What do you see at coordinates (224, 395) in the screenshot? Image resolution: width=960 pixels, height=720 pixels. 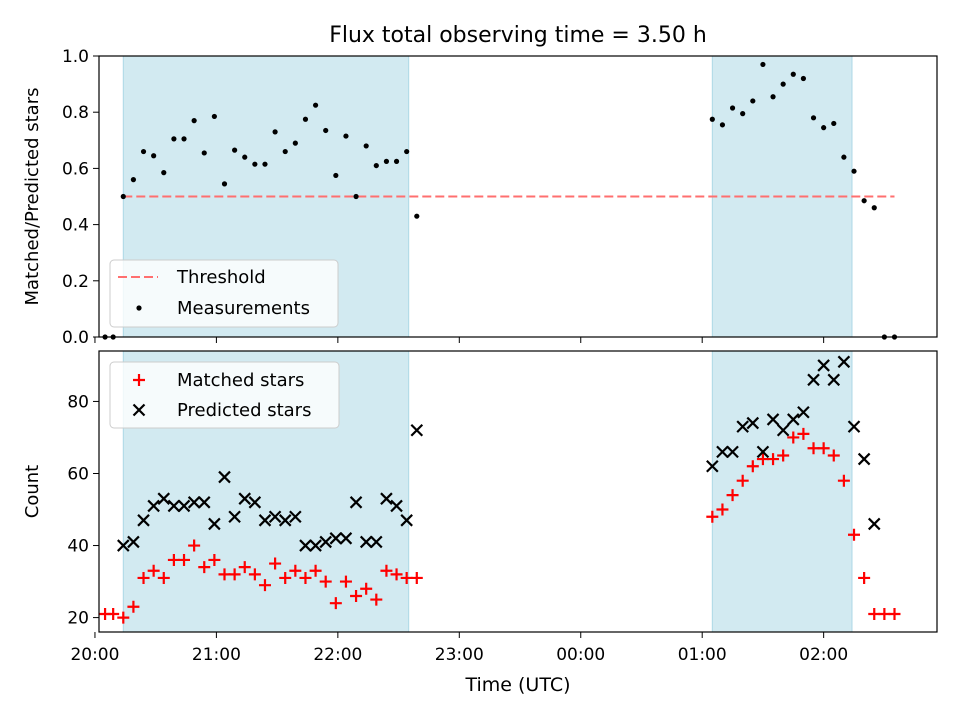 I see `legend-box` at bounding box center [224, 395].